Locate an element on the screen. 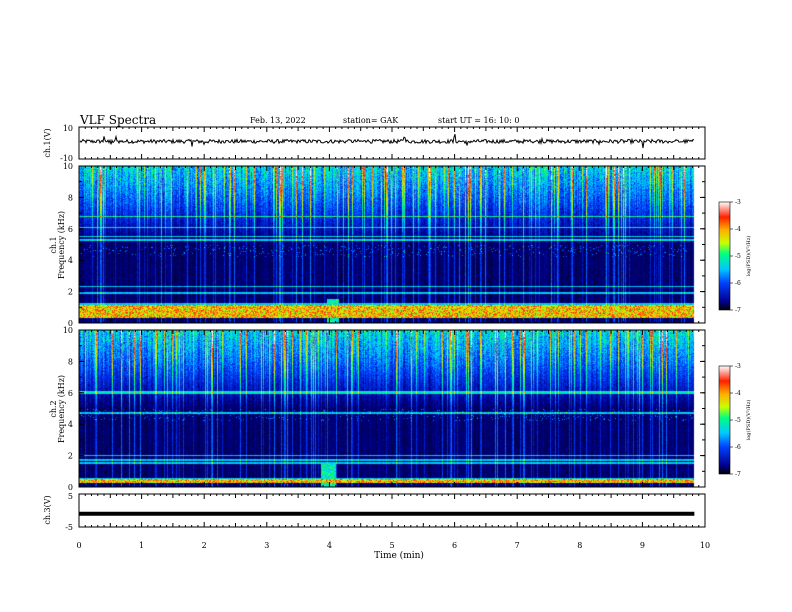 The image size is (792, 612). ch1-channel-label: ch.1 is located at coordinates (53, 244).